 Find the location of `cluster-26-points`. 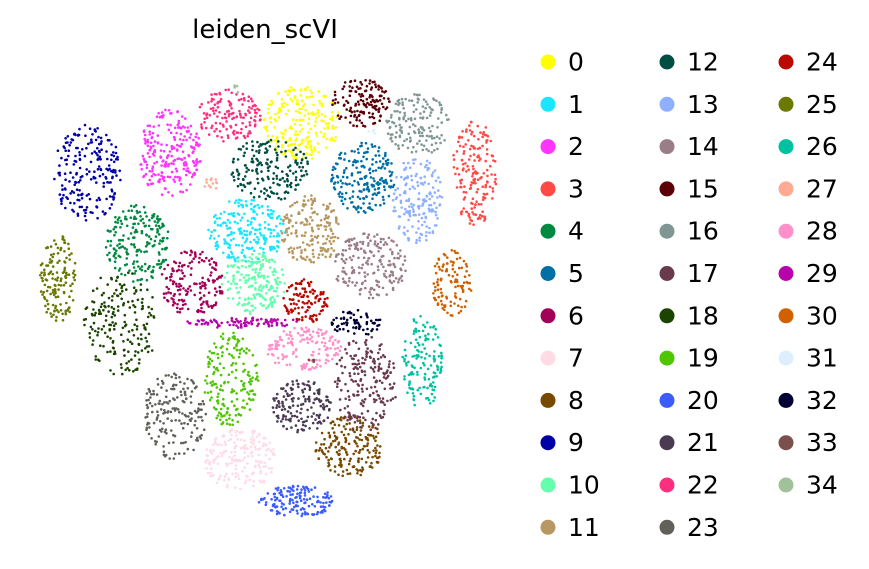

cluster-26-points is located at coordinates (422, 361).